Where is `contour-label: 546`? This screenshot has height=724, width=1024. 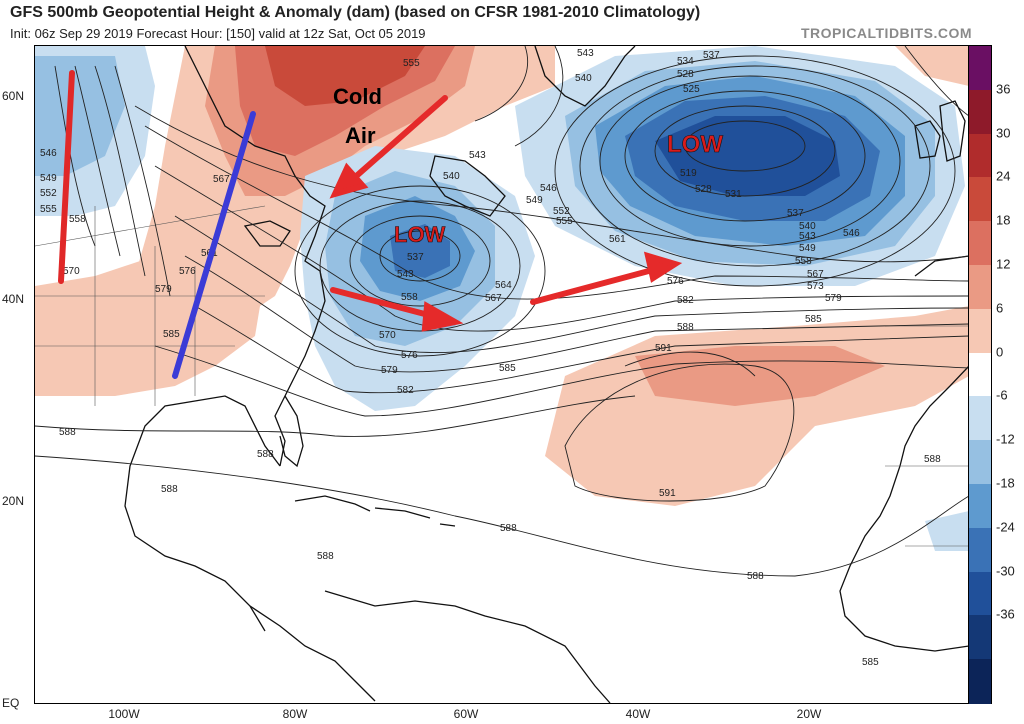
contour-label: 546 is located at coordinates (548, 188).